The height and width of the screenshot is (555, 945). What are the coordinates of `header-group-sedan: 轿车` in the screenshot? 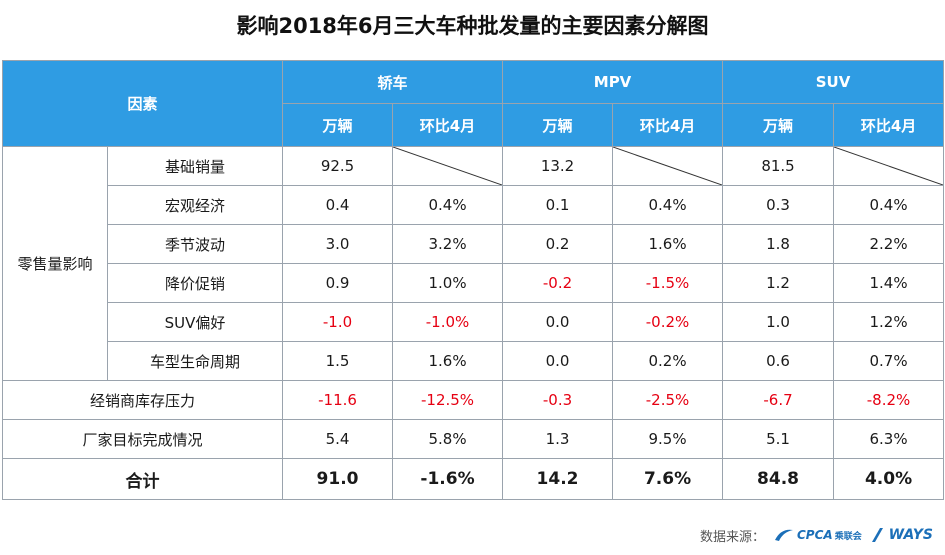 It's located at (393, 82).